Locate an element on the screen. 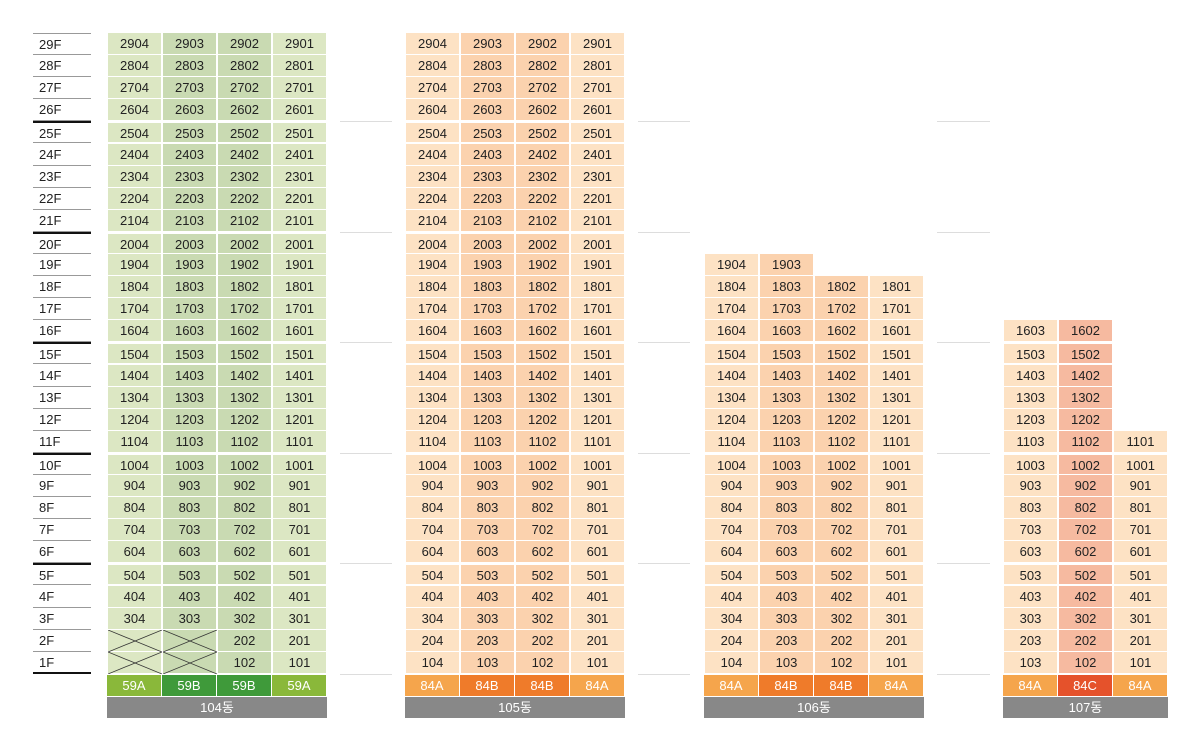 The width and height of the screenshot is (1200, 753). unit-cell: 2001 is located at coordinates (597, 242).